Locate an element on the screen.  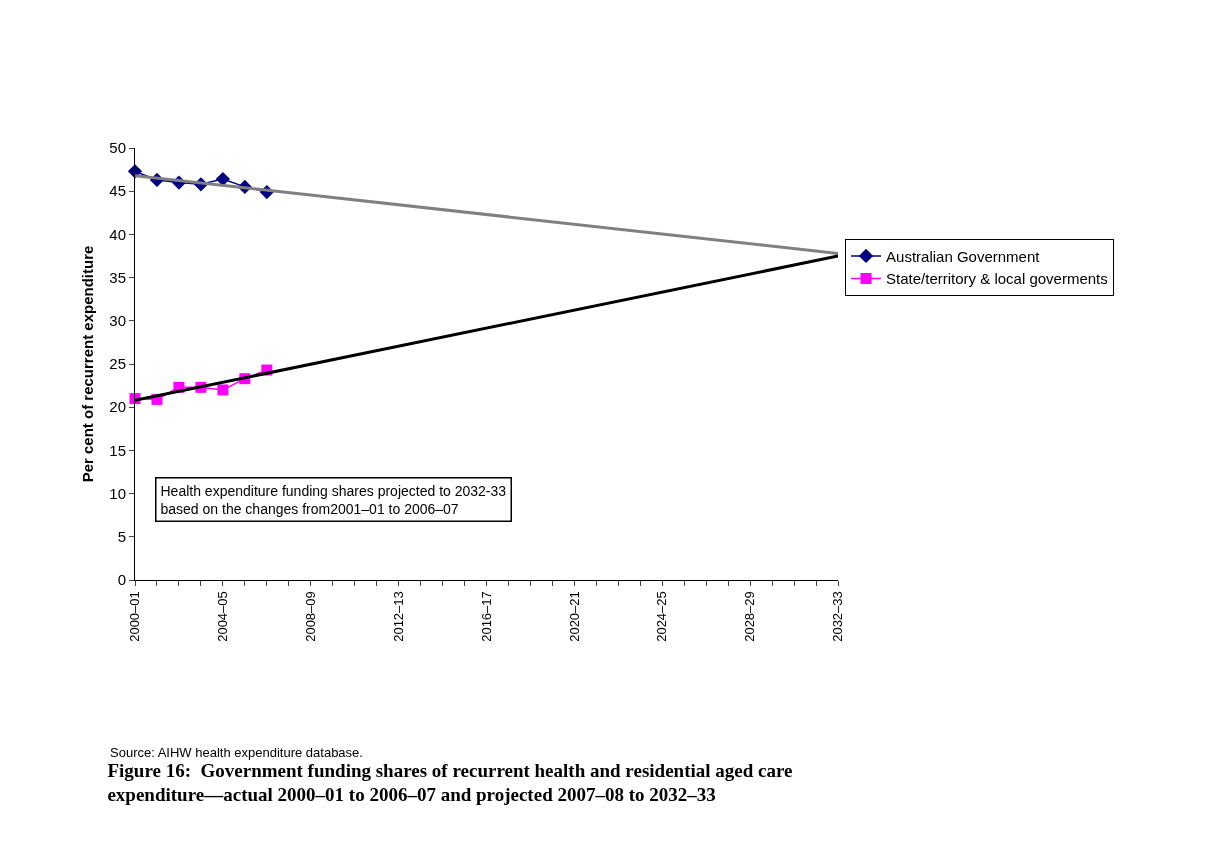
y-tick-label: 0 is located at coordinates (121, 580).